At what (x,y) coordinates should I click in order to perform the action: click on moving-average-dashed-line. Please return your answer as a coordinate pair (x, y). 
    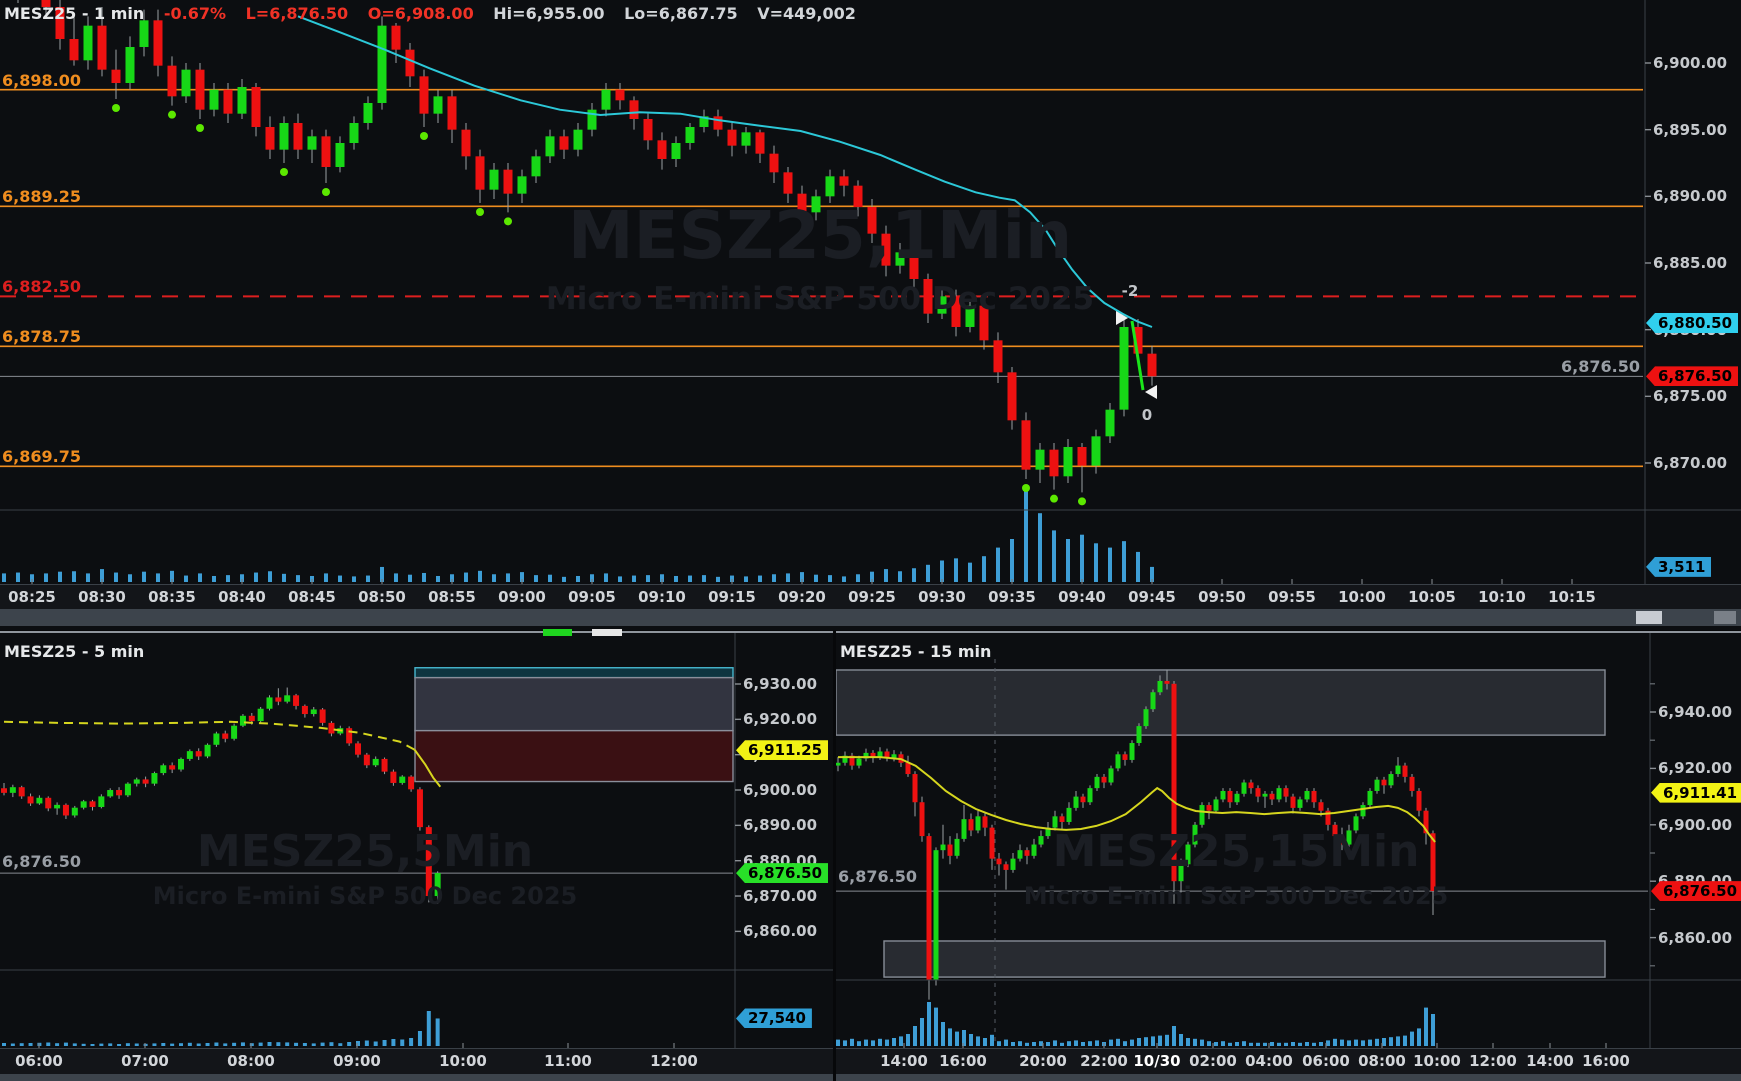
    Looking at the image, I should click on (209, 735).